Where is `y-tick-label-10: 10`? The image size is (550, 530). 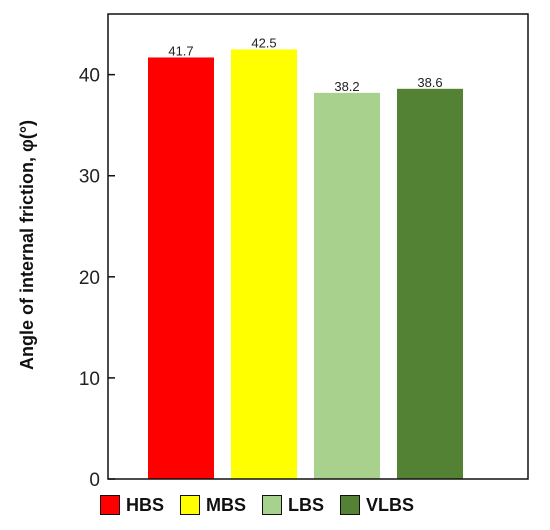 y-tick-label-10: 10 is located at coordinates (89, 379).